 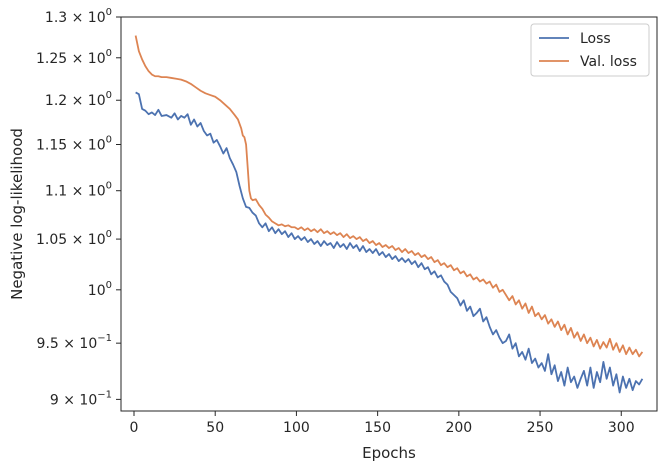 What do you see at coordinates (78, 190) in the screenshot?
I see `y-tick-label: 1.1 × 100` at bounding box center [78, 190].